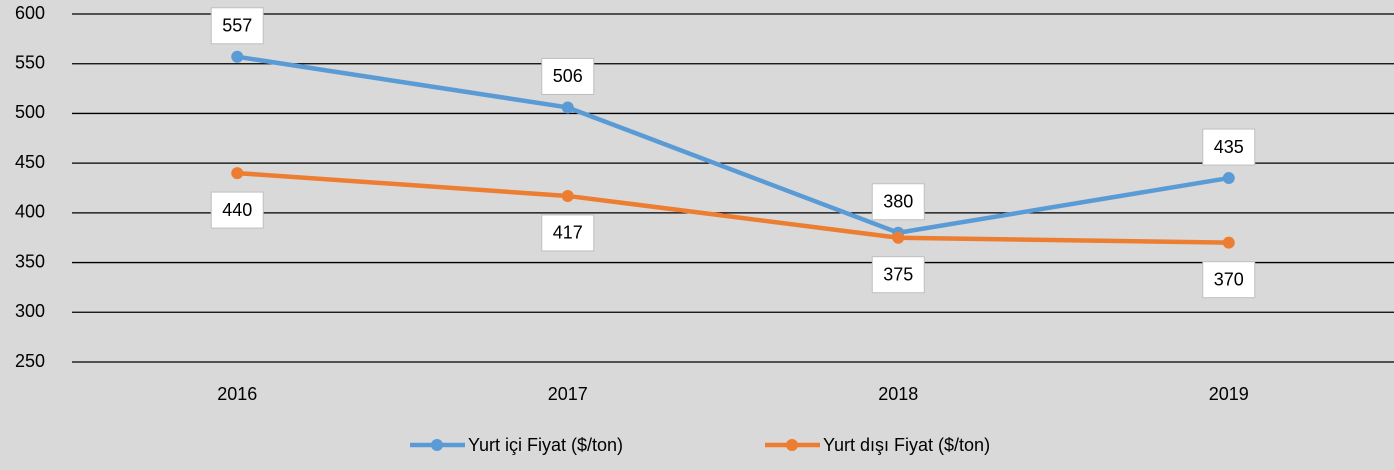 This screenshot has height=470, width=1394. I want to click on y-tick-label: 500, so click(30, 112).